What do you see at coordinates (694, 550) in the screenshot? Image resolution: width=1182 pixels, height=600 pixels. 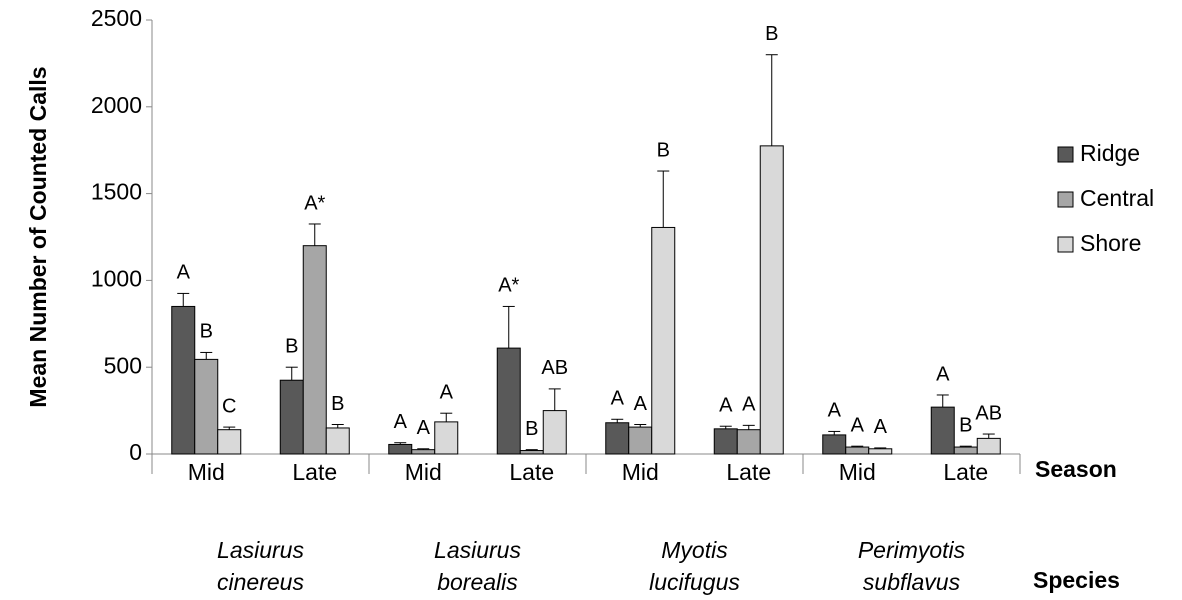 I see `species-name-line: Myotis` at bounding box center [694, 550].